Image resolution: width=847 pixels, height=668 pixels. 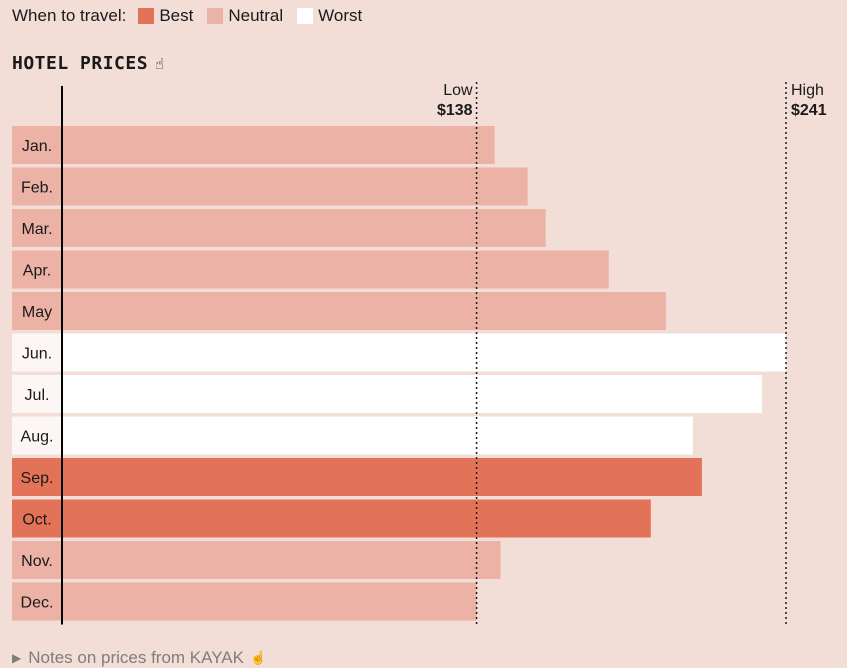 I want to click on month-label: Jan., so click(x=37, y=146).